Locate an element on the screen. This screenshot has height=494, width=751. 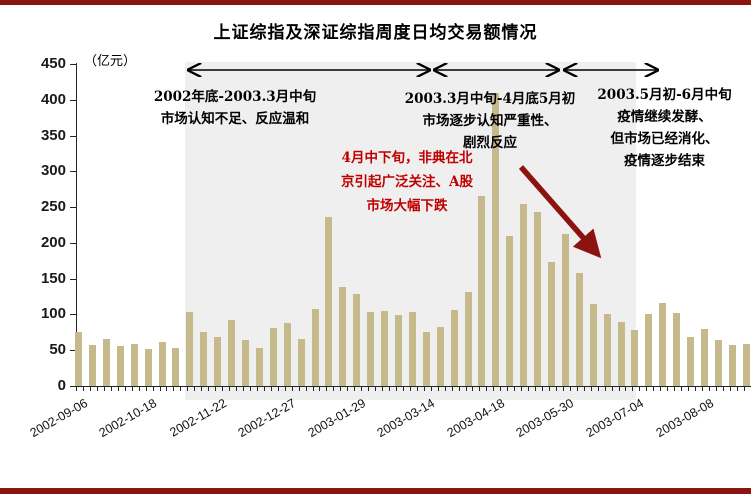
annotation-phase2: 2003.3月中旬-4月底5月初 市场逐步认知严重性、 剧烈反应 is located at coordinates (490, 121).